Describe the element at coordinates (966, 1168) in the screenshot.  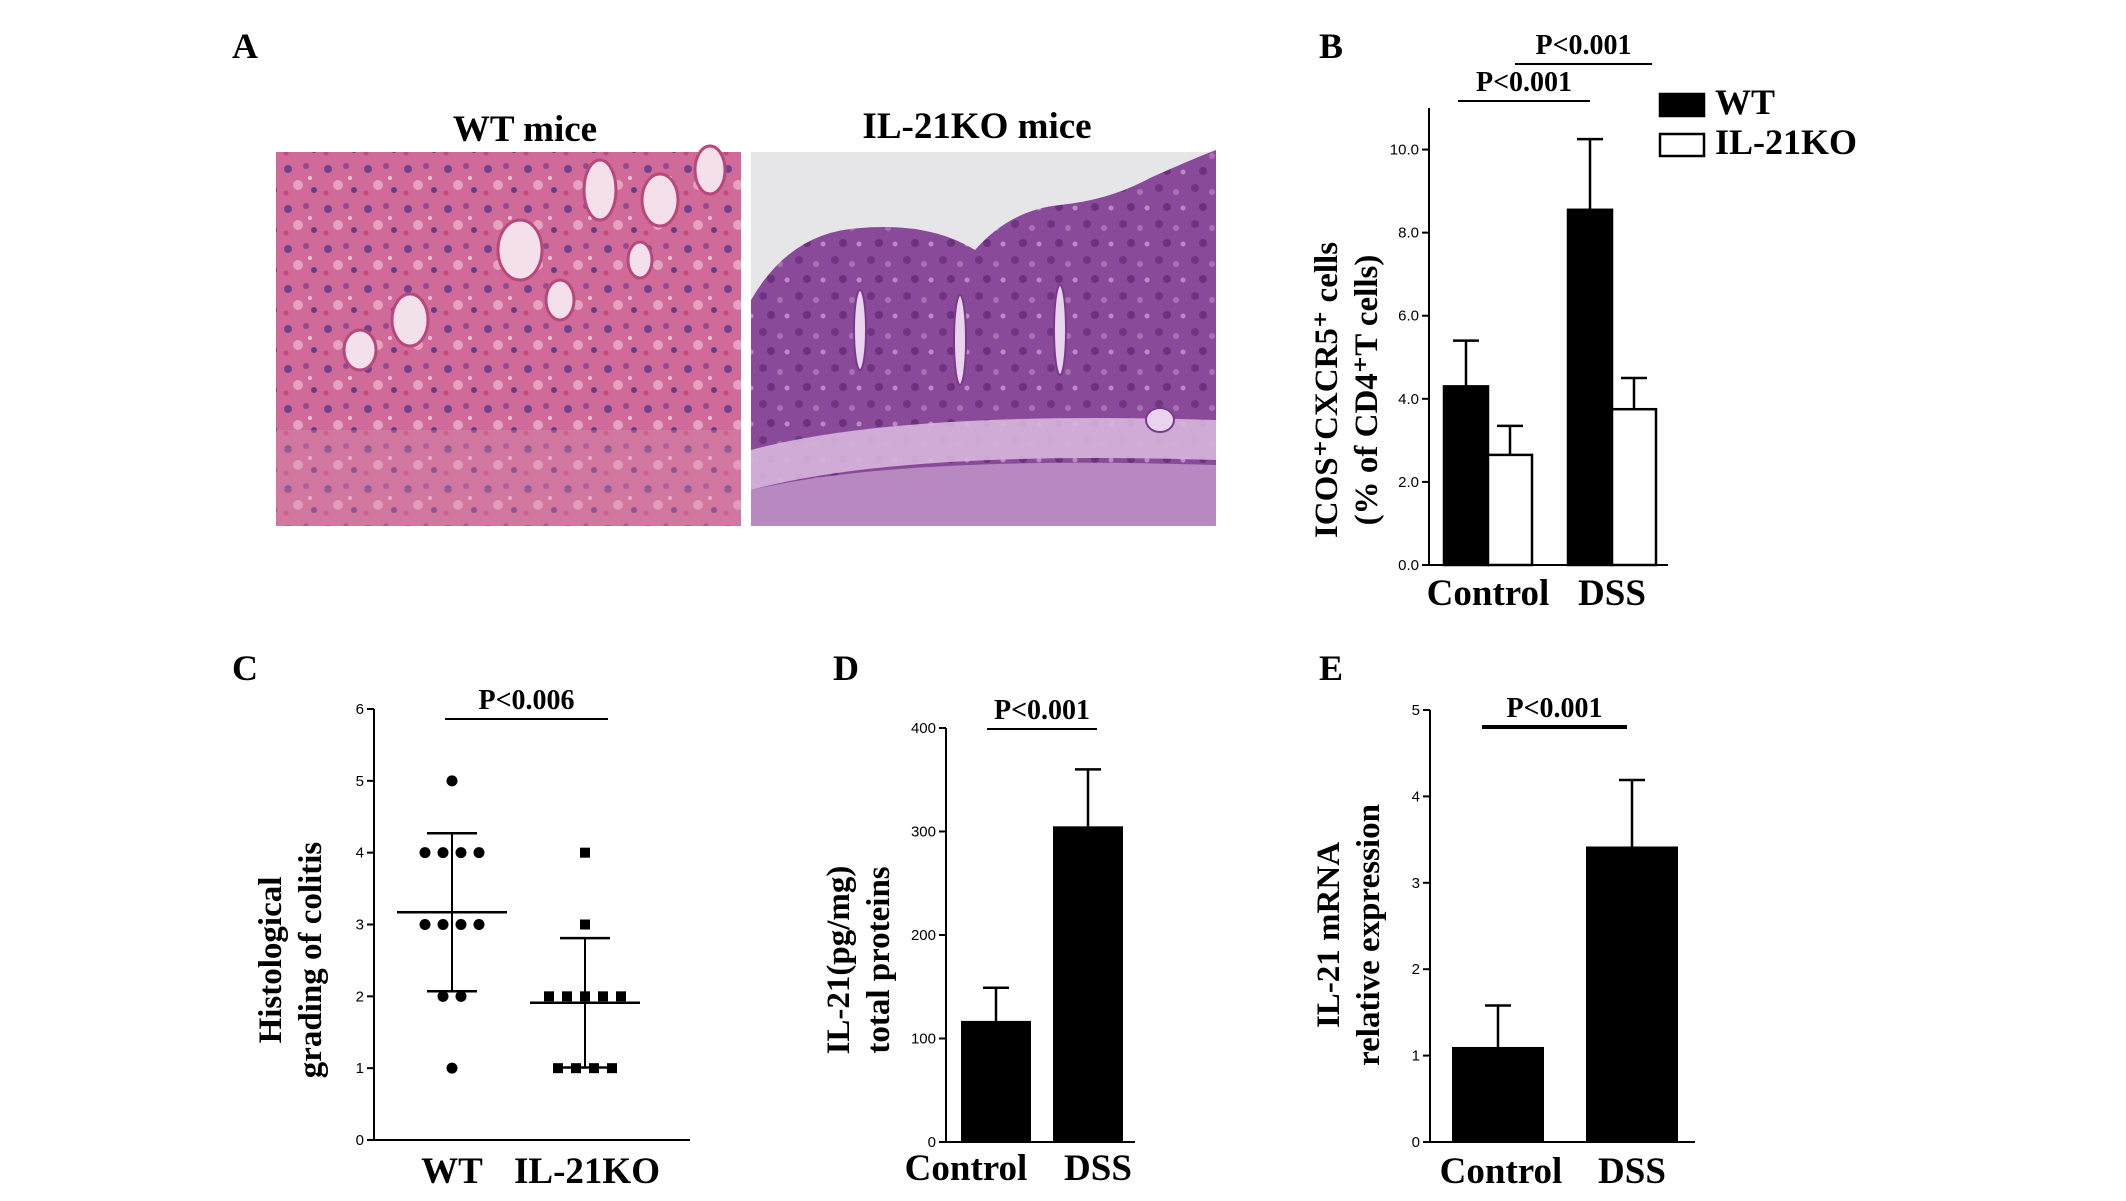
I see `chart-d-category-label: Control` at that location.